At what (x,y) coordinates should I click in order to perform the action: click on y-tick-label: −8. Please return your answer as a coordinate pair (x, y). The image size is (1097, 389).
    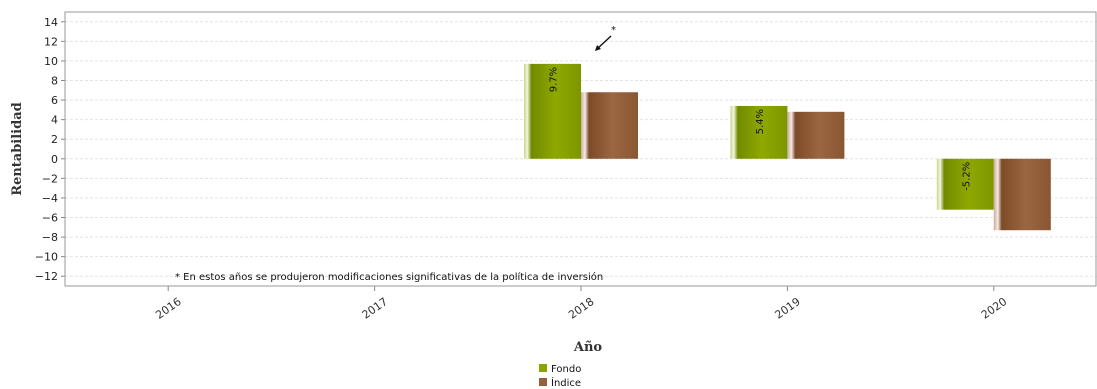
    Looking at the image, I should click on (50, 237).